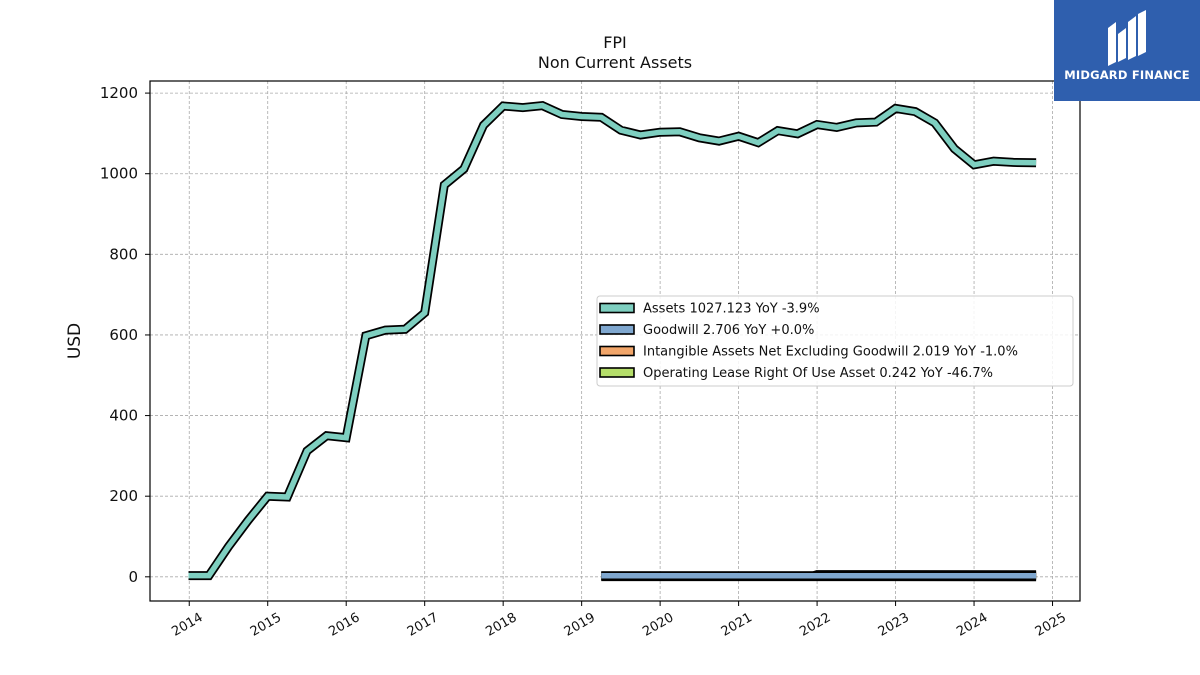 The height and width of the screenshot is (675, 1200). Describe the element at coordinates (119, 93) in the screenshot. I see `y-tick-label: 1200` at that location.